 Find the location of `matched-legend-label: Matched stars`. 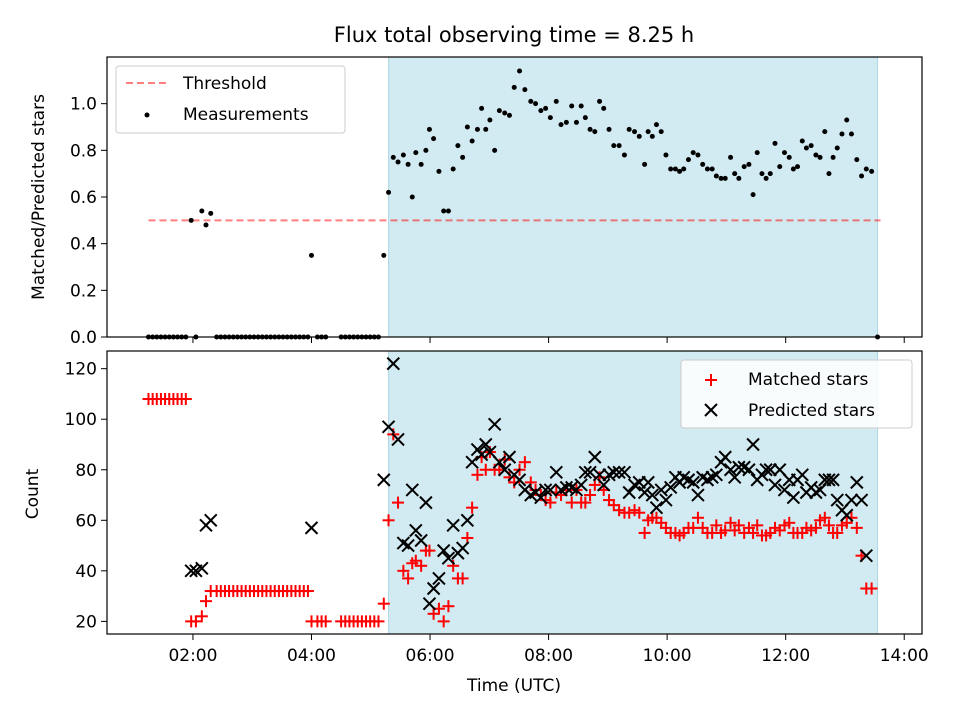

matched-legend-label: Matched stars is located at coordinates (808, 380).